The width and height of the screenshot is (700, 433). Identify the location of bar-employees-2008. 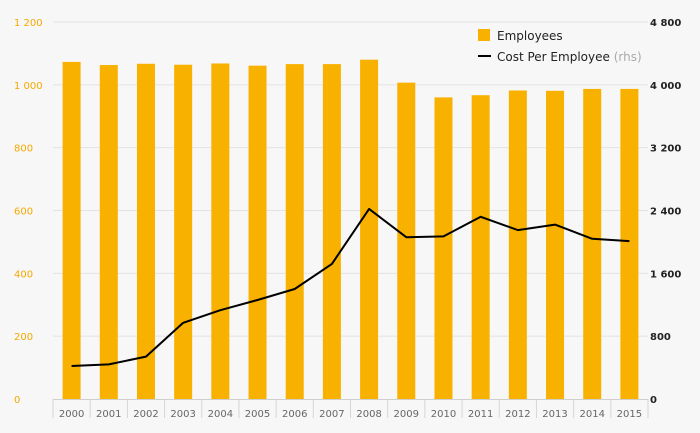
(369, 229).